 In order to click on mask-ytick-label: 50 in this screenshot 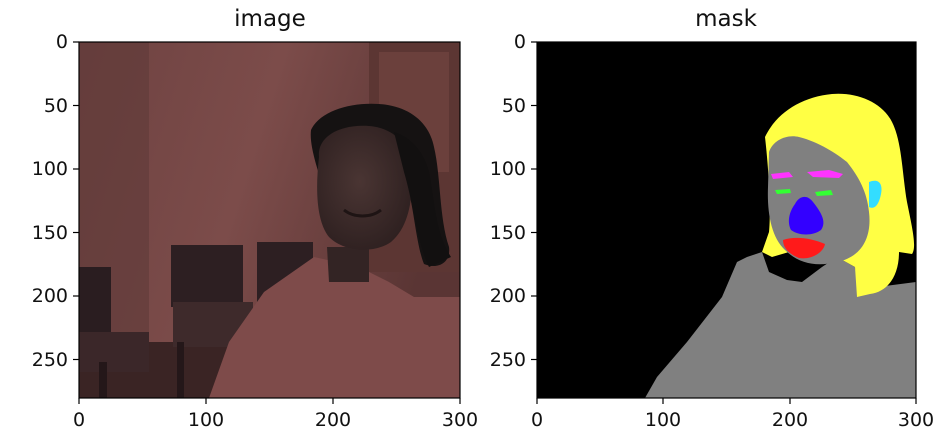, I will do `click(514, 106)`.